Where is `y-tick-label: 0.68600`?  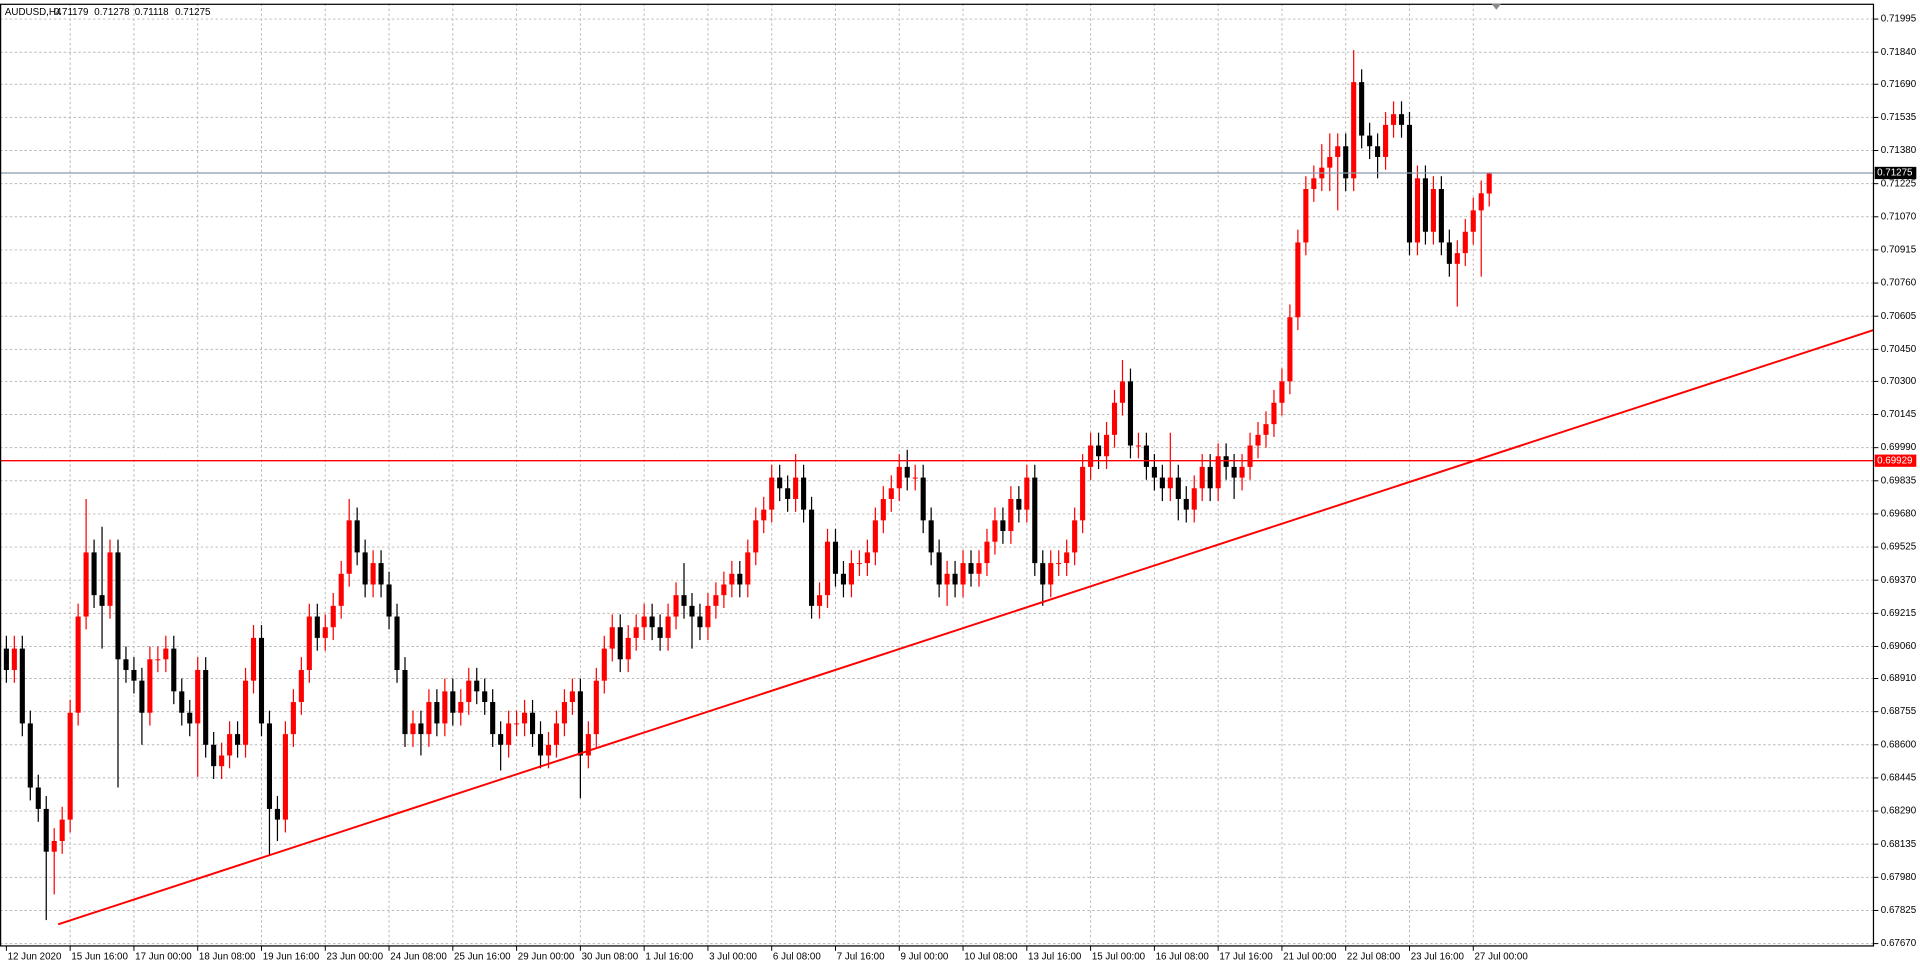
y-tick-label: 0.68600 is located at coordinates (1899, 744).